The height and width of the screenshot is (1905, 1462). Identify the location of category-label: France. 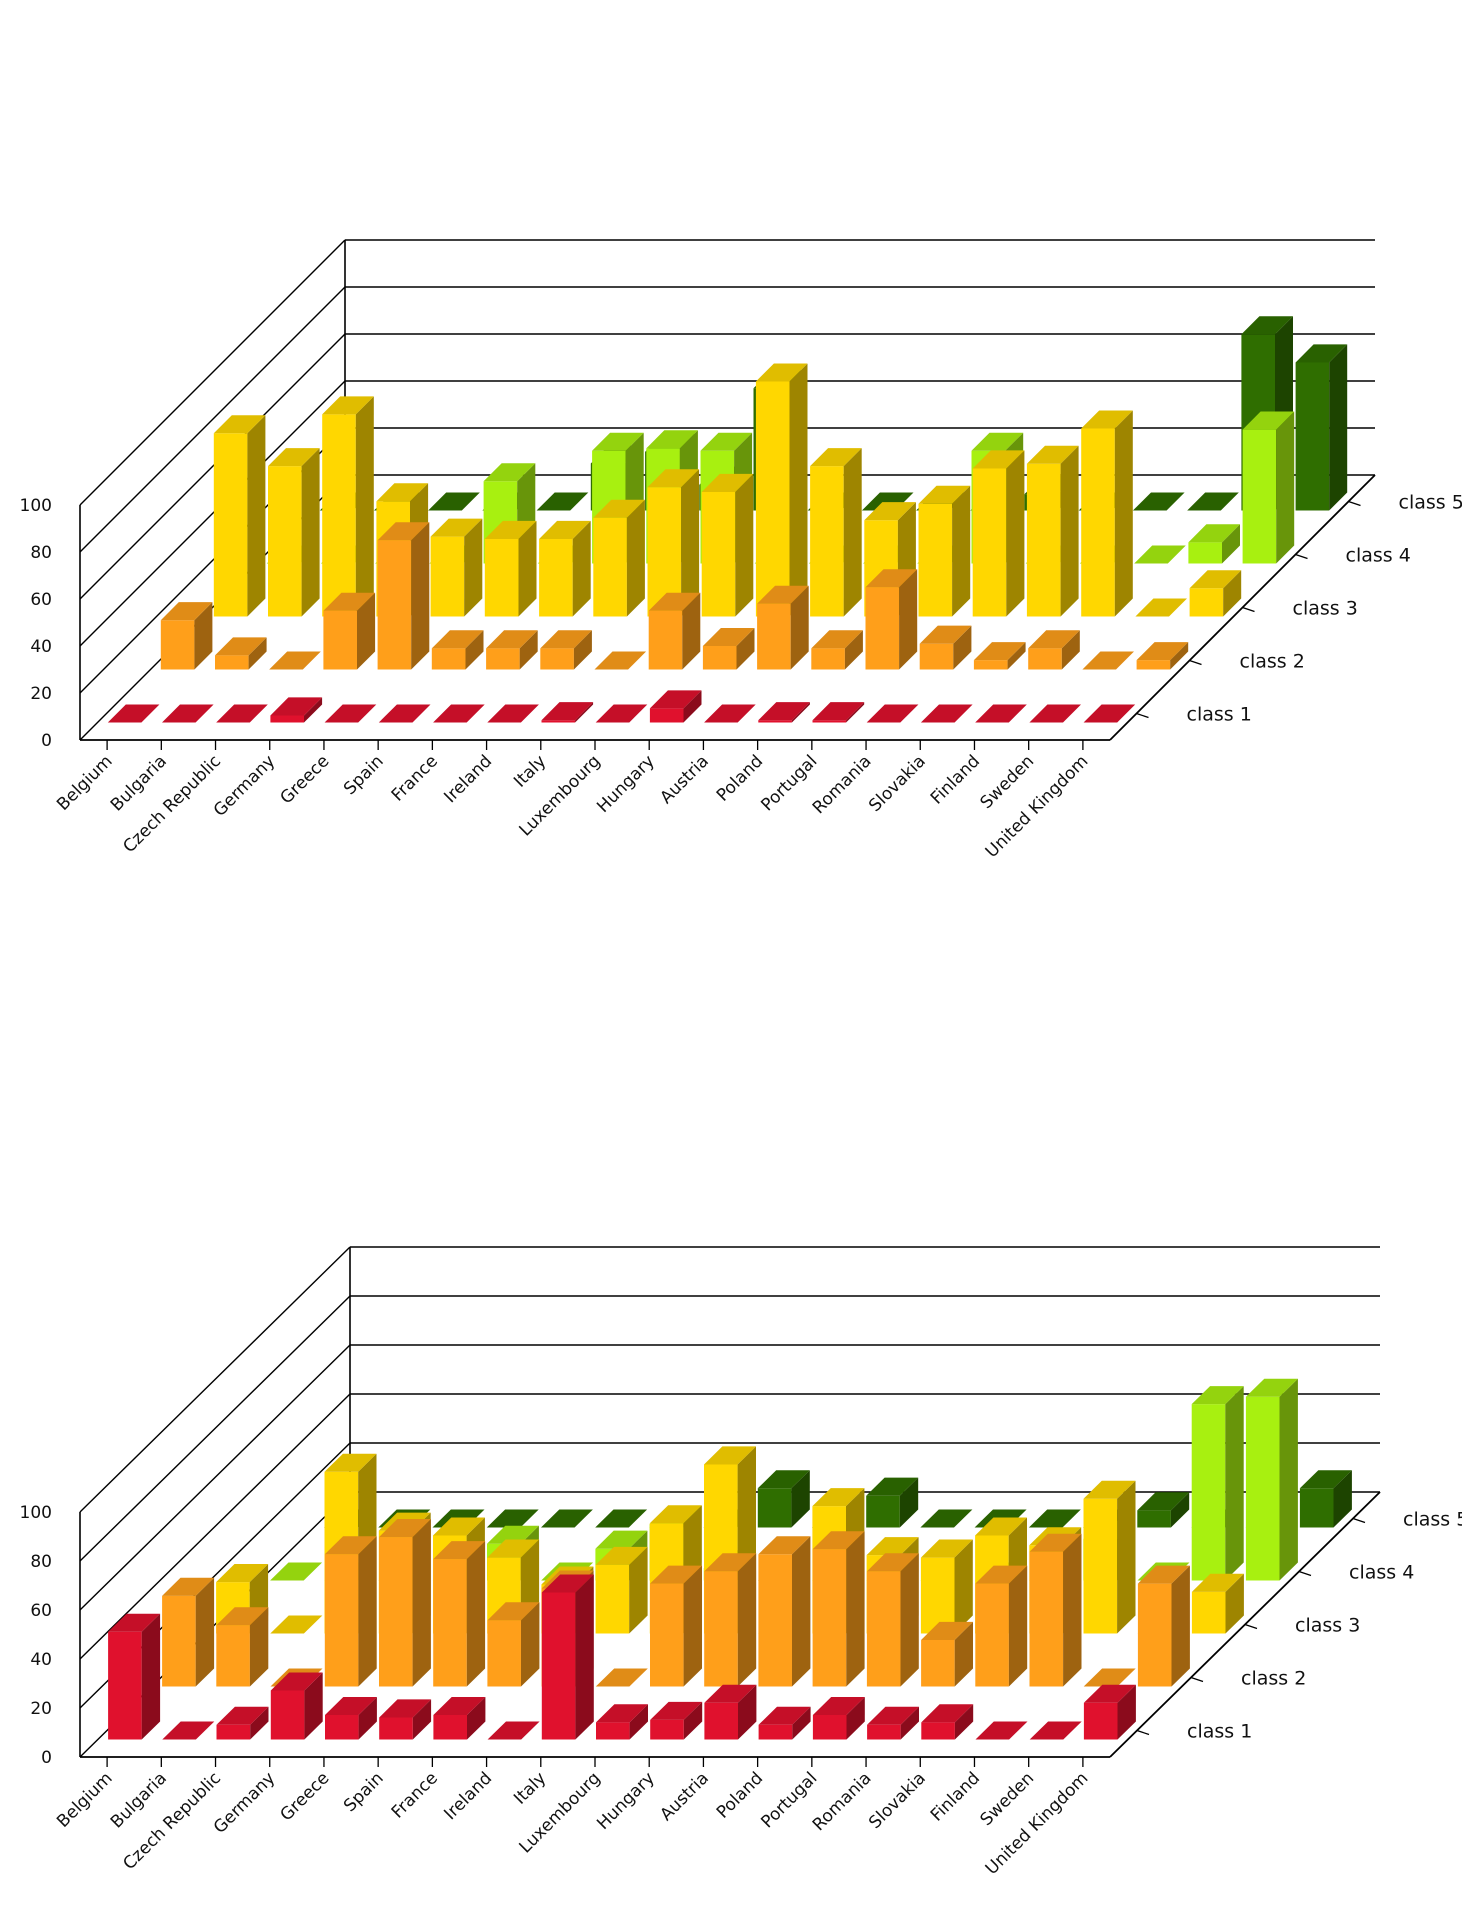
(415, 1795).